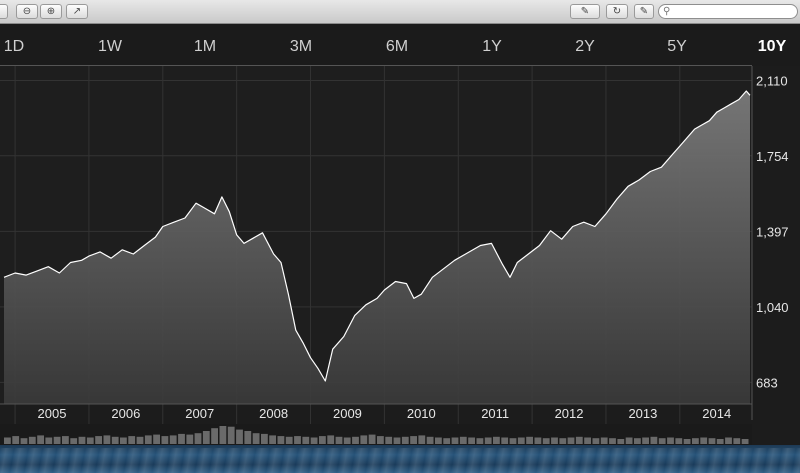  Describe the element at coordinates (772, 156) in the screenshot. I see `y-tick-label: 1,754` at that location.